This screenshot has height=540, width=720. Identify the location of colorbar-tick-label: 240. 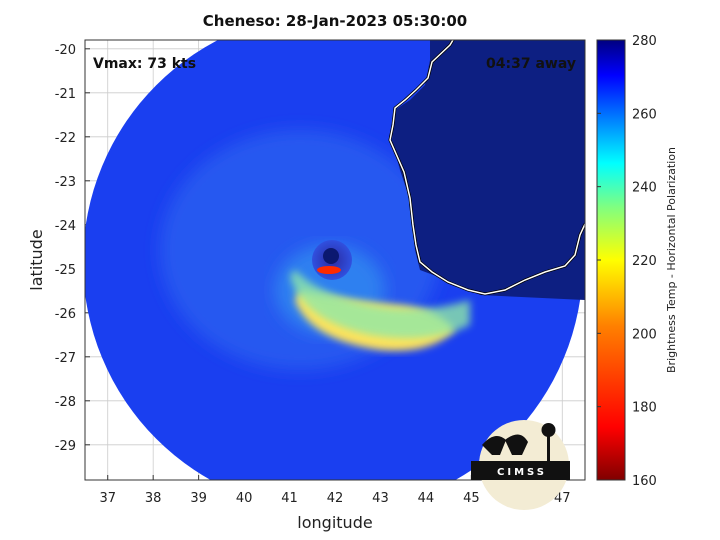
(644, 188).